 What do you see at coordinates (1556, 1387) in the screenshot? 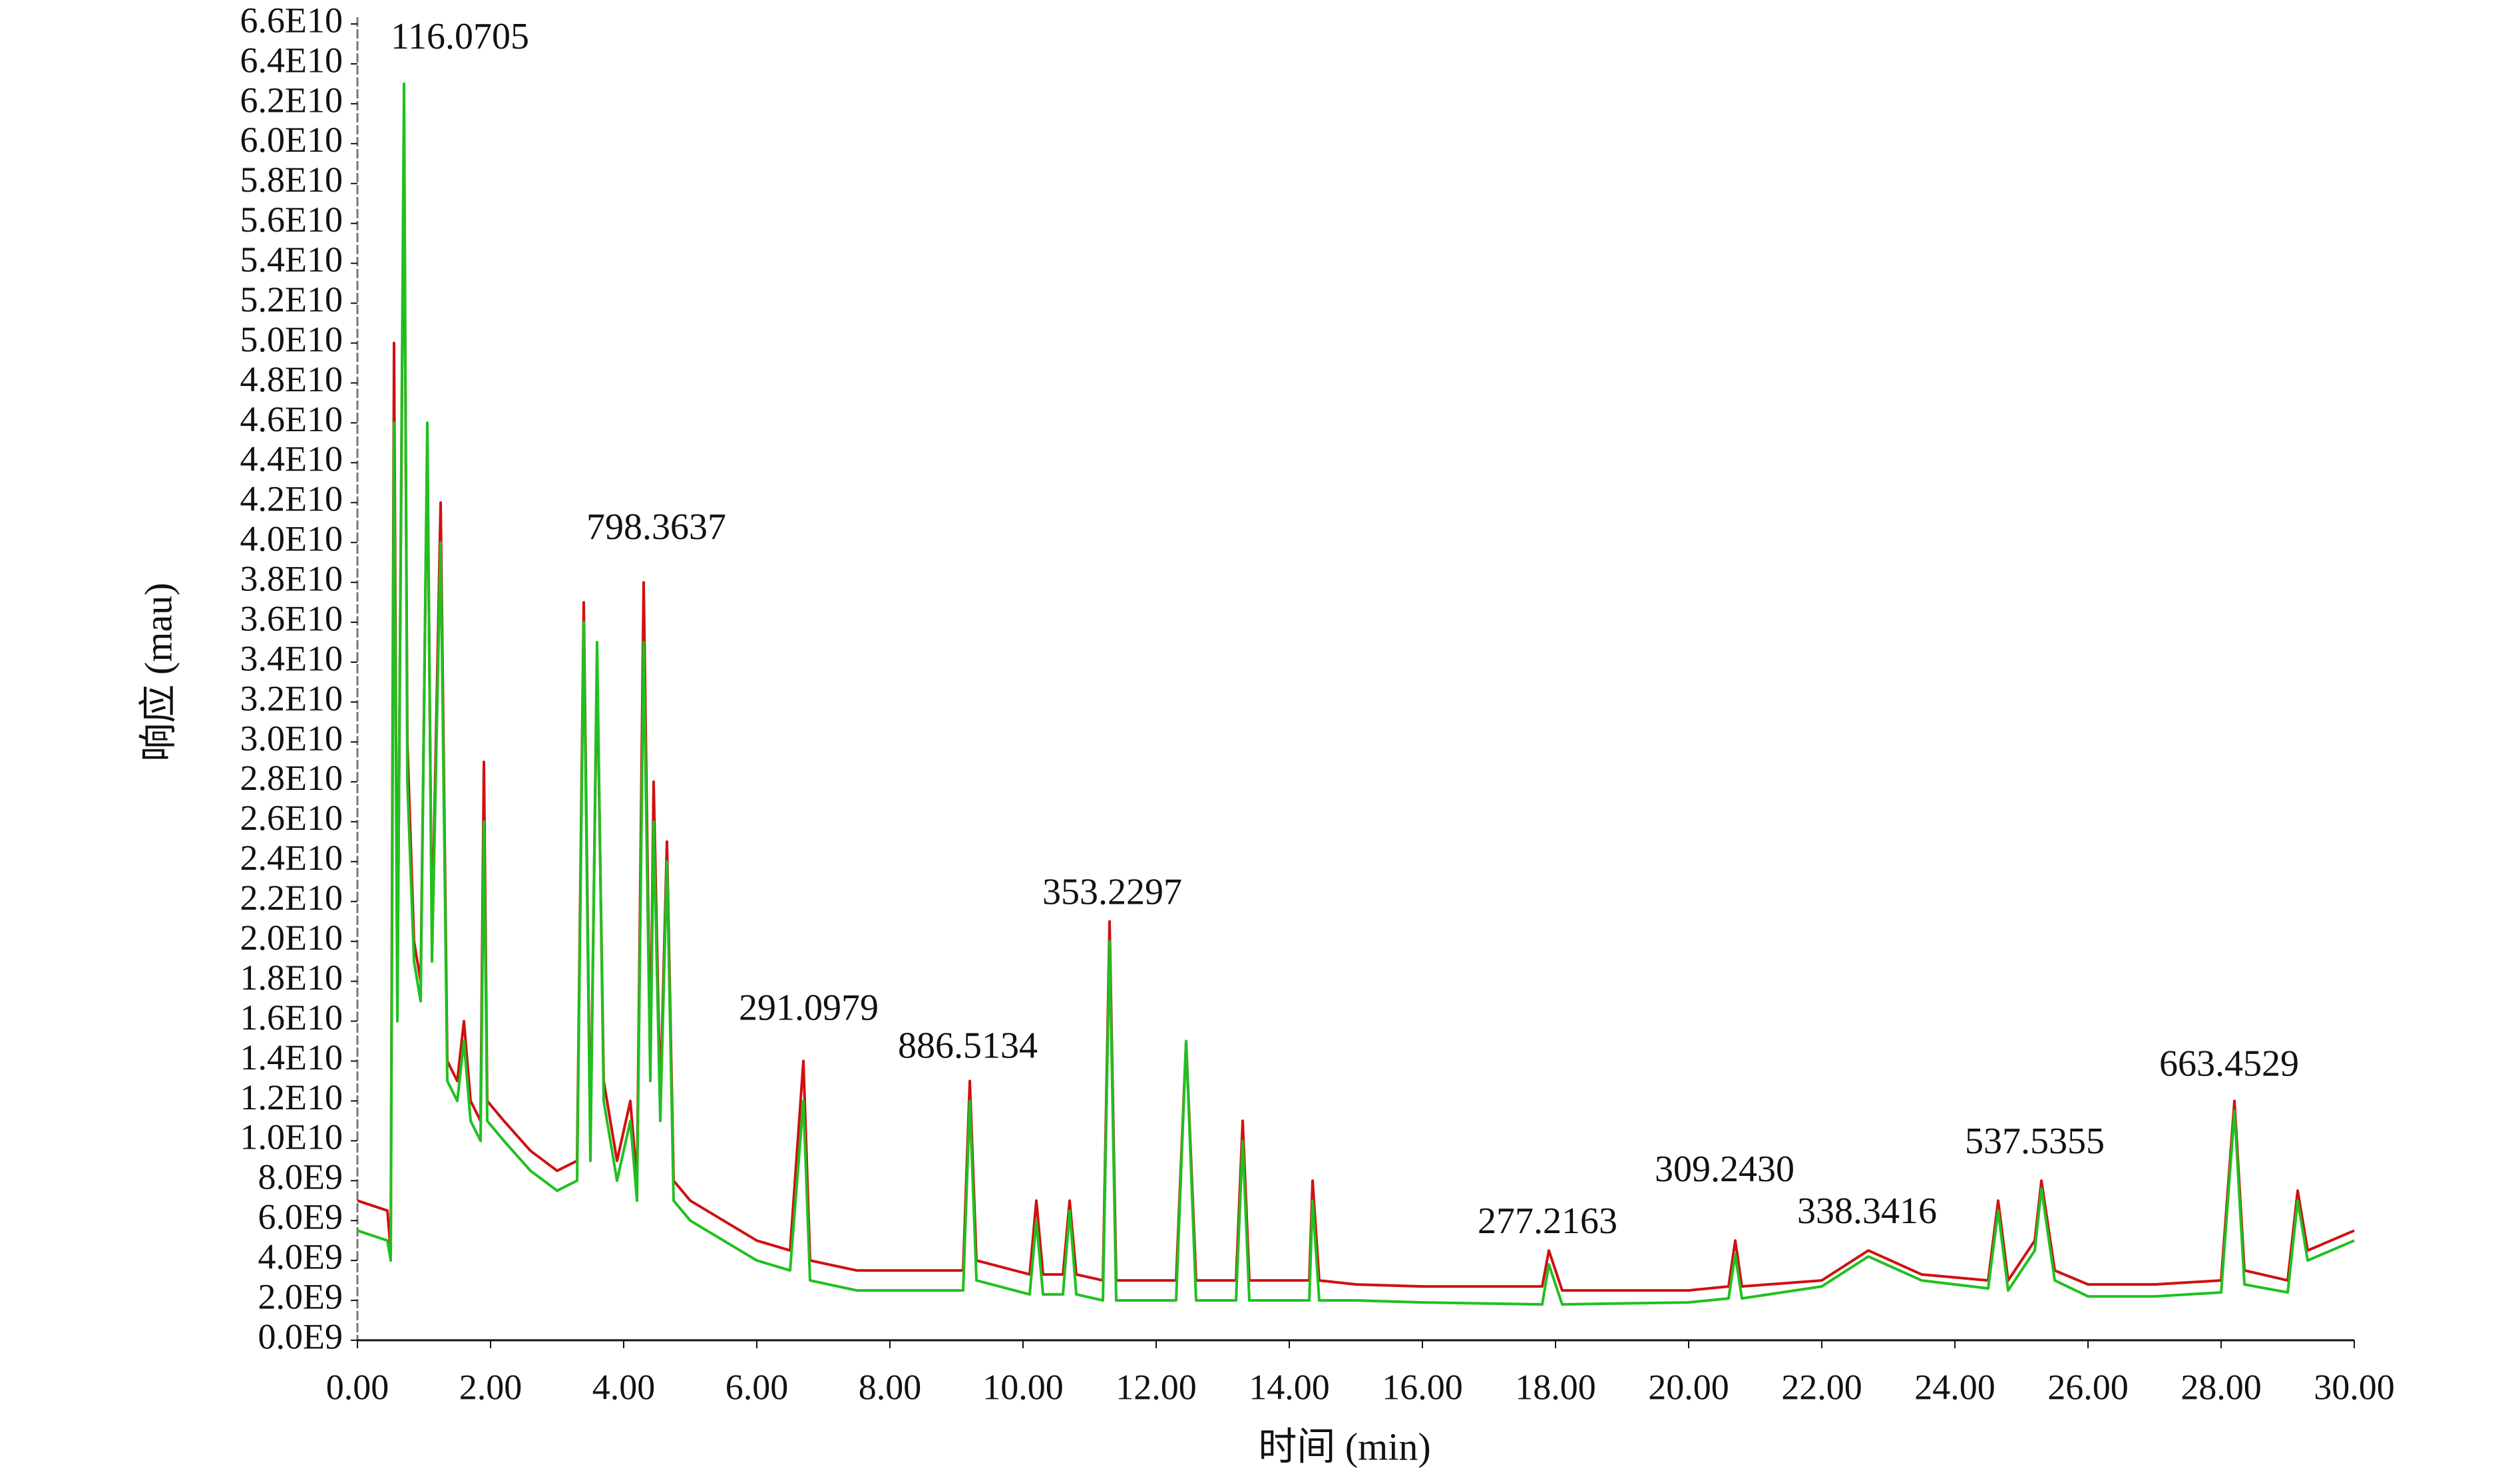
I see `x-tick-label: 18.00` at bounding box center [1556, 1387].